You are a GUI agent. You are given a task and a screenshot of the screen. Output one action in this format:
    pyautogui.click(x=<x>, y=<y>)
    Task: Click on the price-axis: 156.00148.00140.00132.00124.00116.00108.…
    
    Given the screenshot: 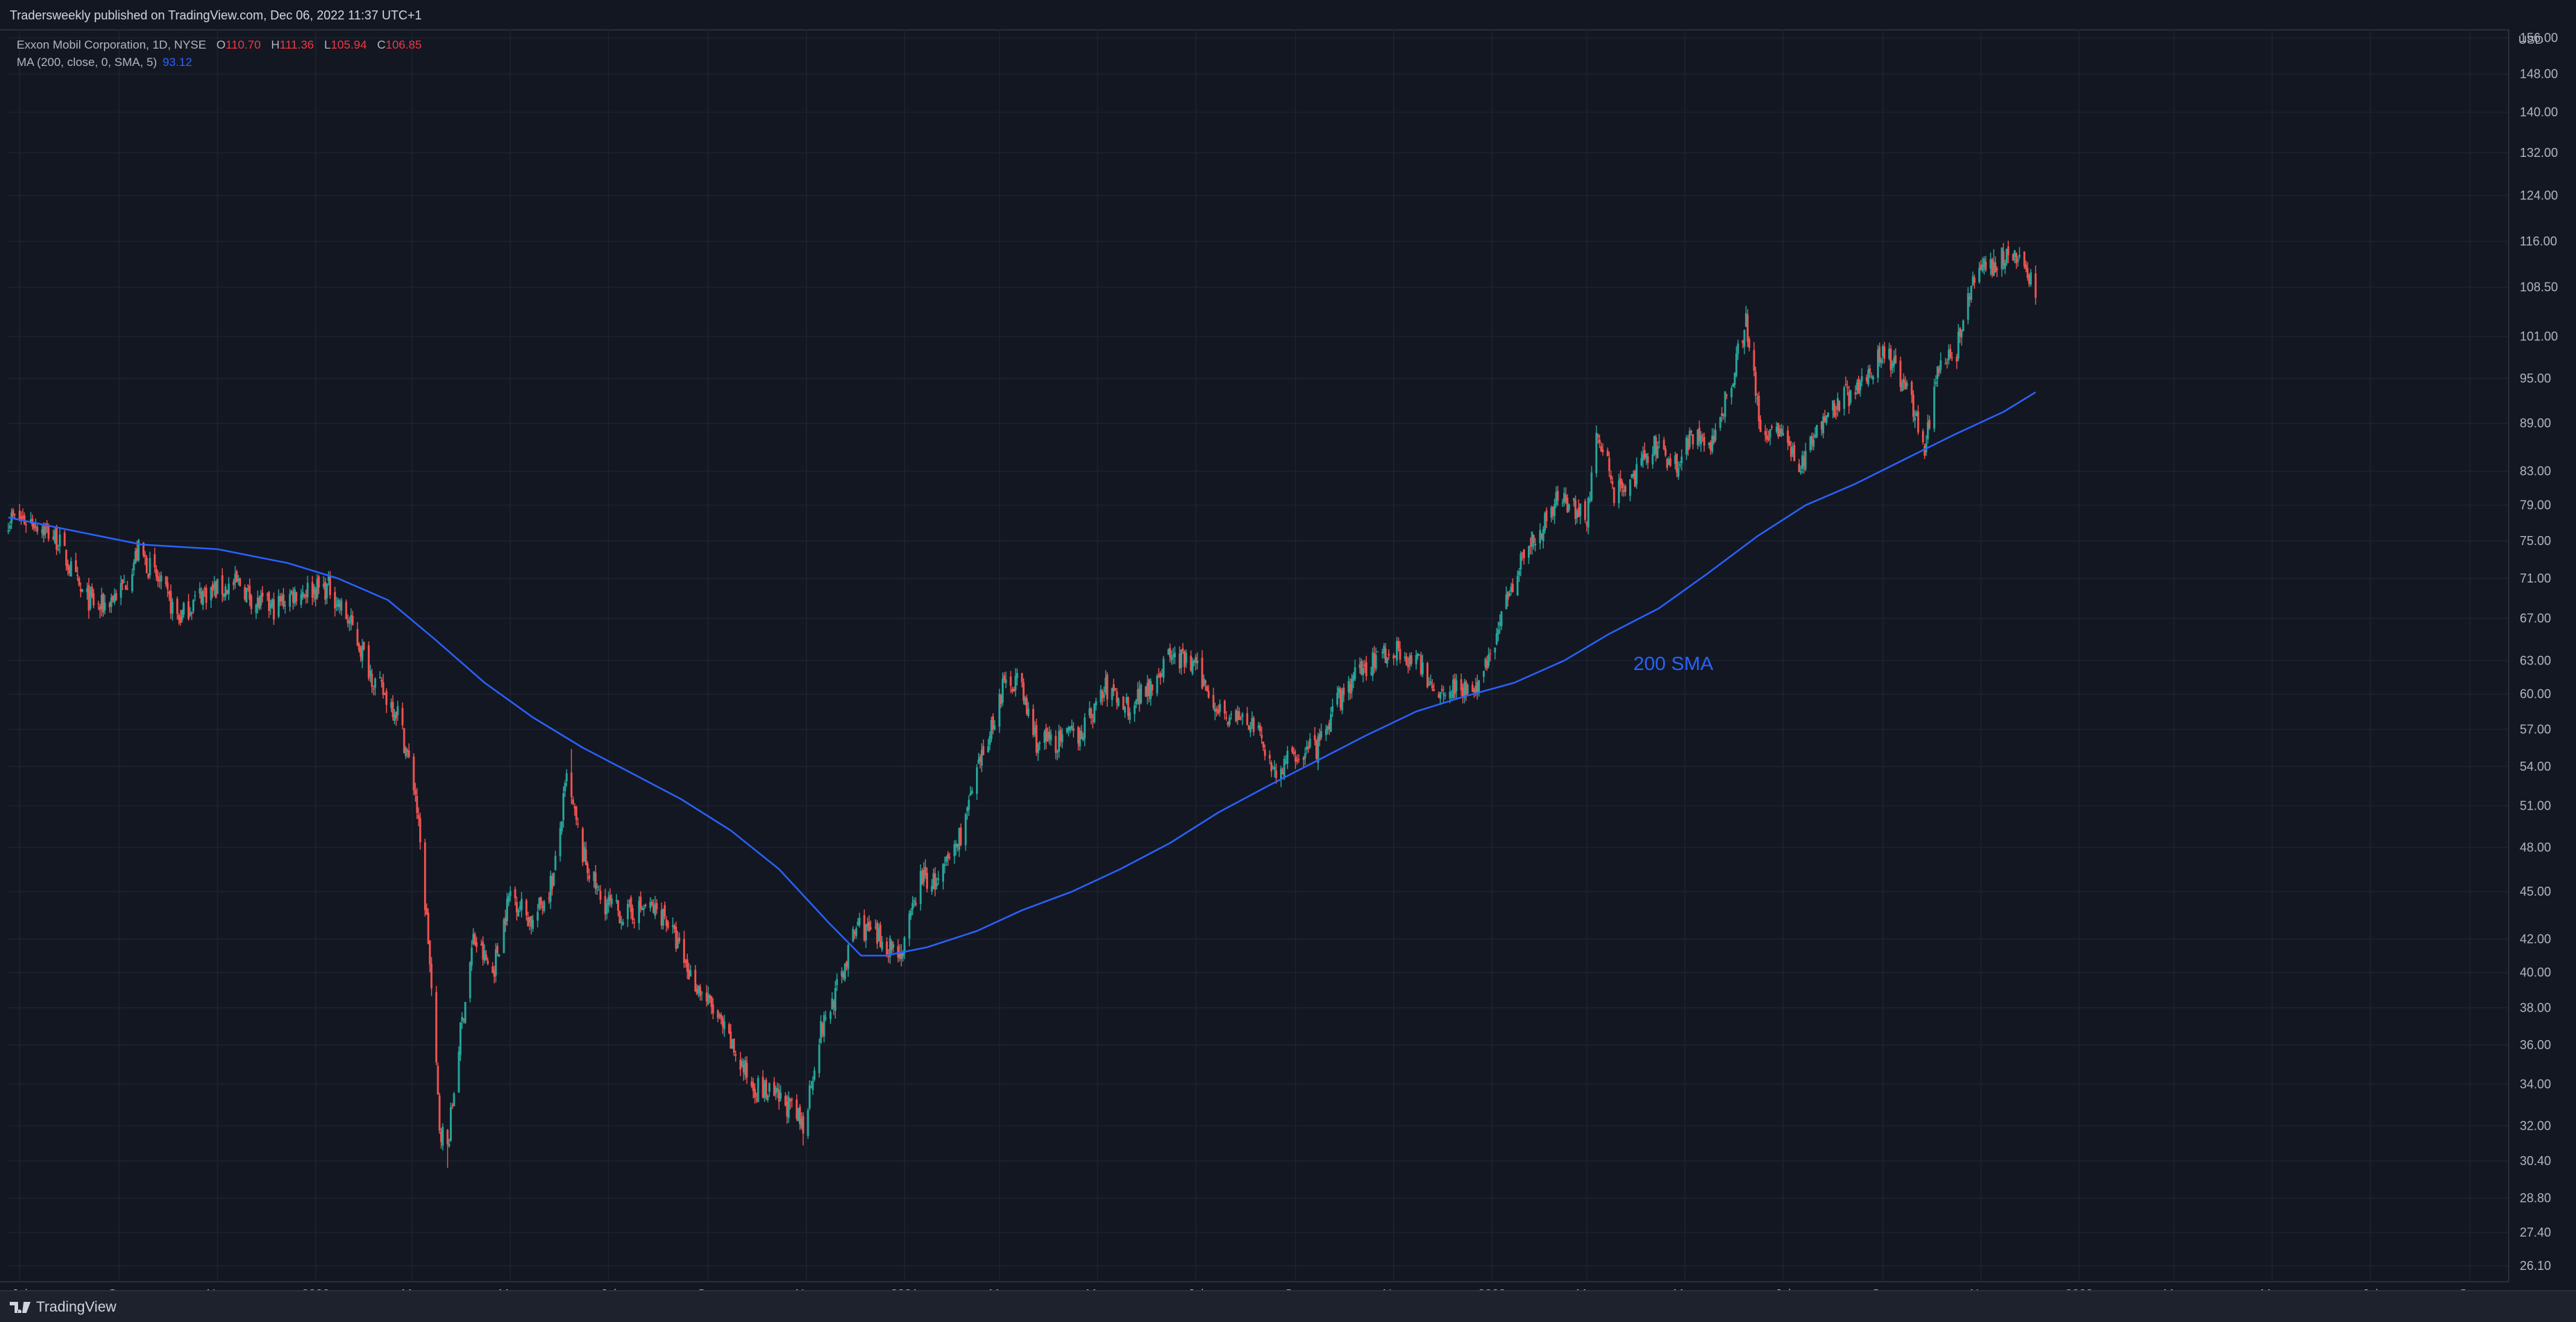 What is the action you would take?
    pyautogui.click(x=2542, y=659)
    